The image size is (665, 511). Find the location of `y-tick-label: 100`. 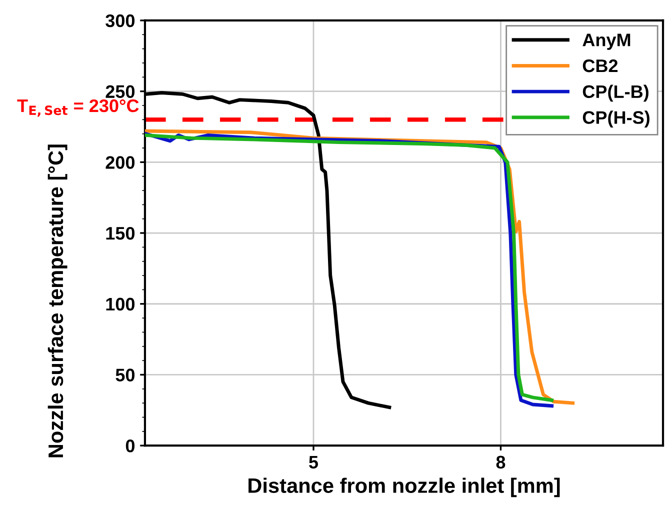

y-tick-label: 100 is located at coordinates (120, 304).